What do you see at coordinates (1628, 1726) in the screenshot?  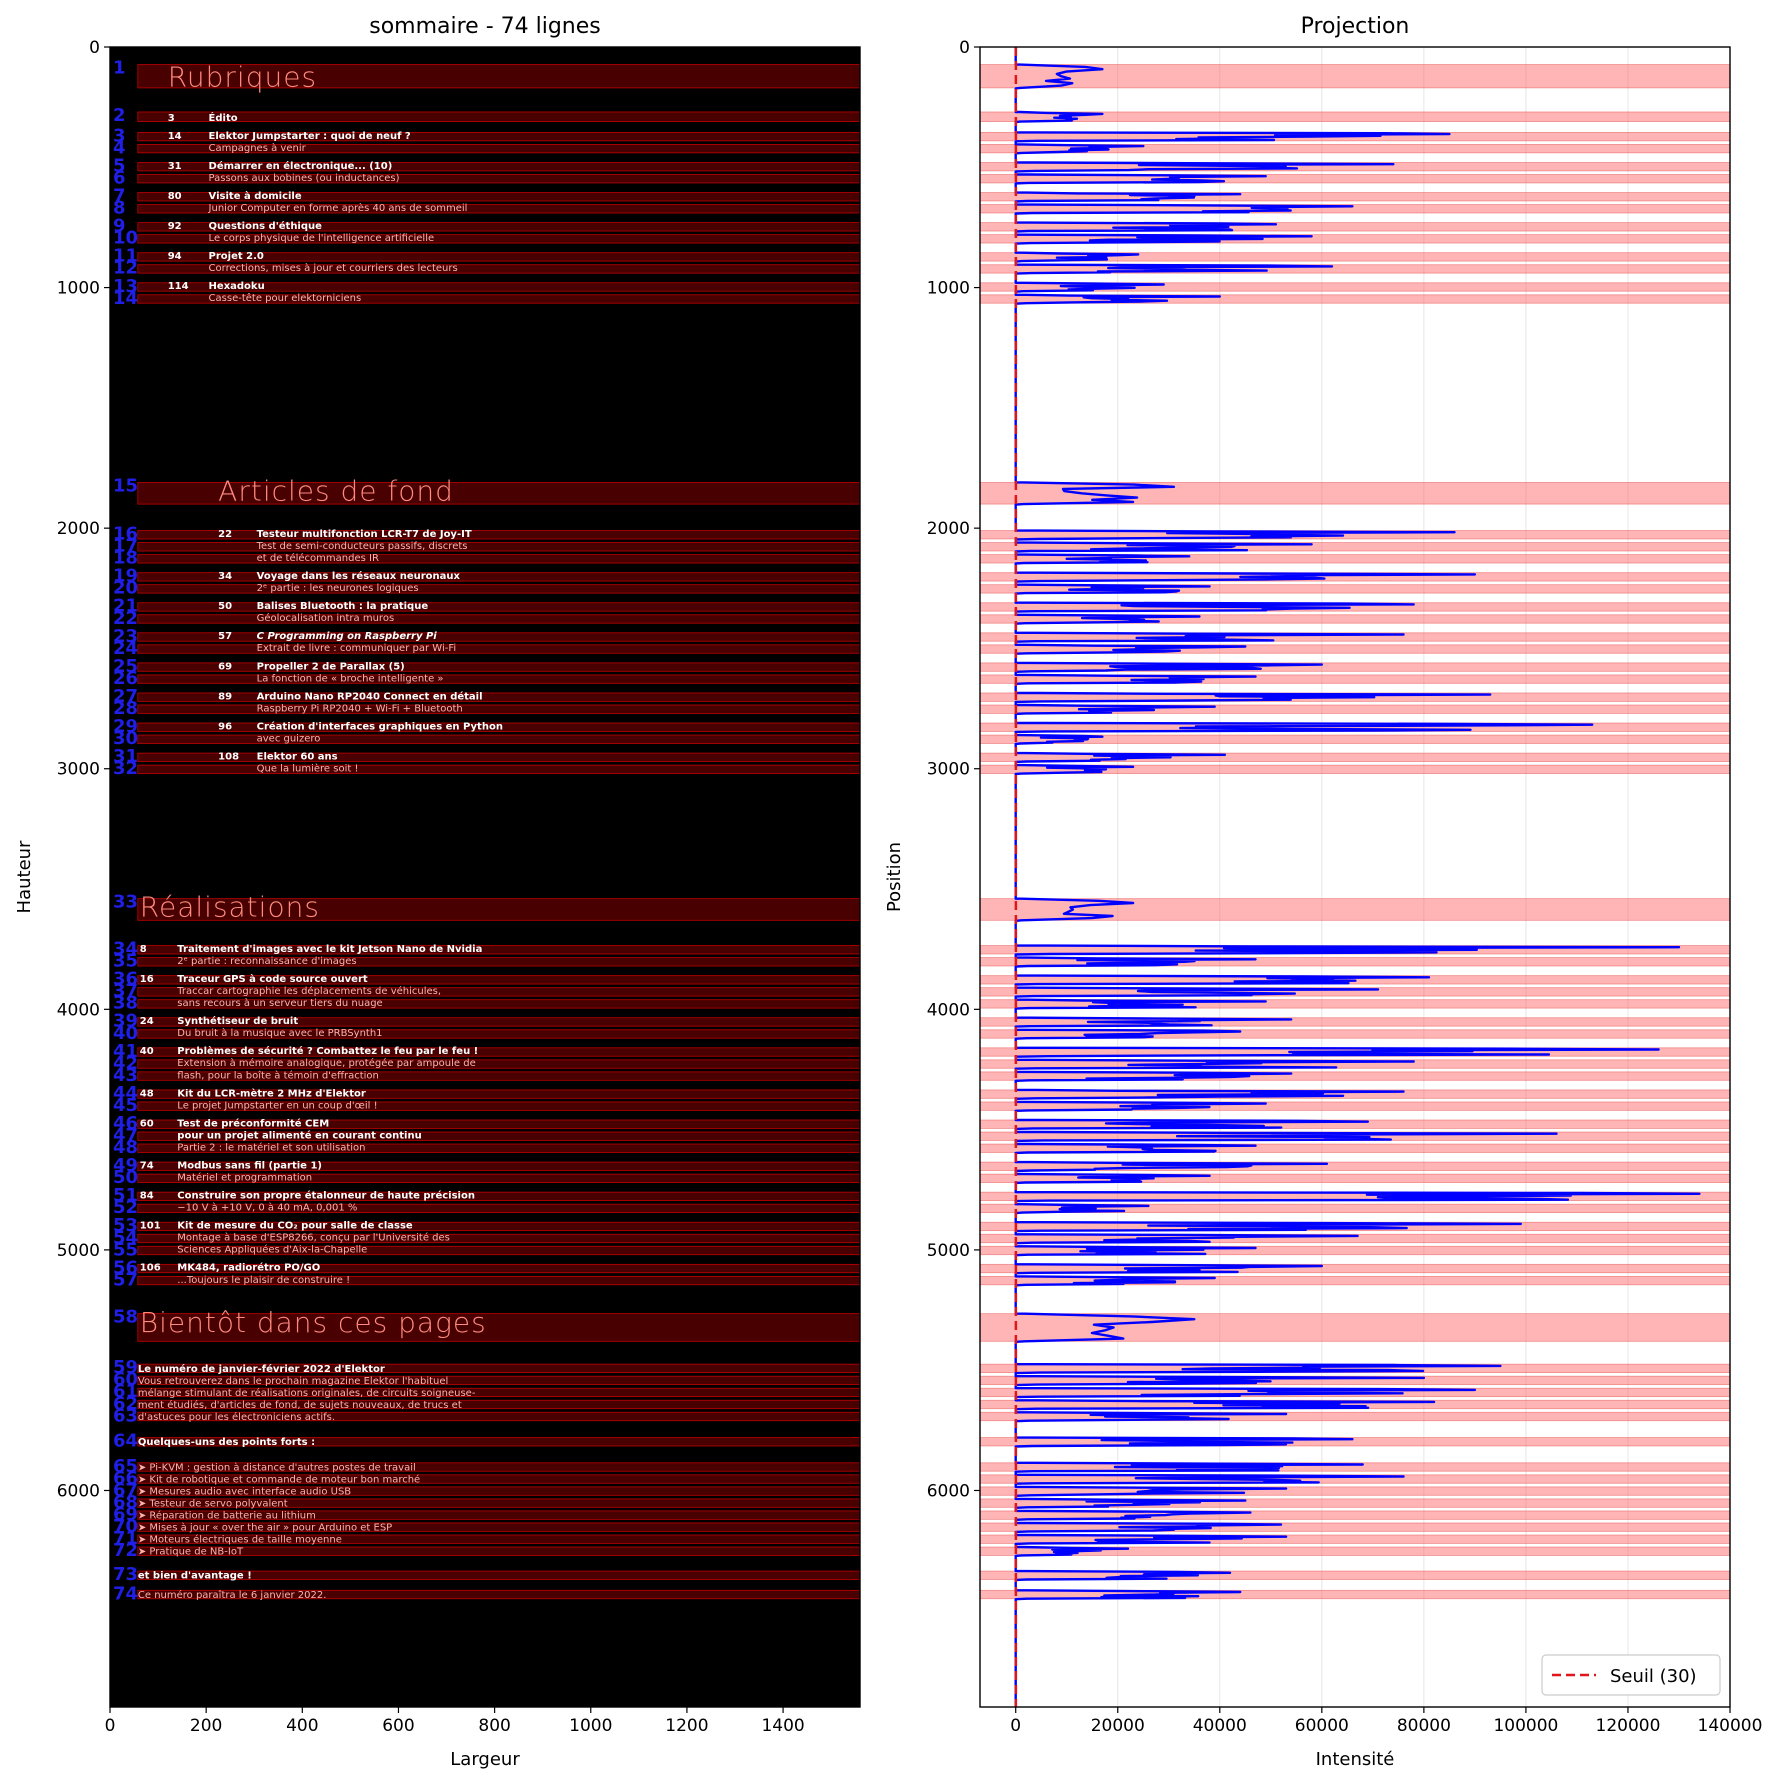 I see `x-tick-label: 120000` at bounding box center [1628, 1726].